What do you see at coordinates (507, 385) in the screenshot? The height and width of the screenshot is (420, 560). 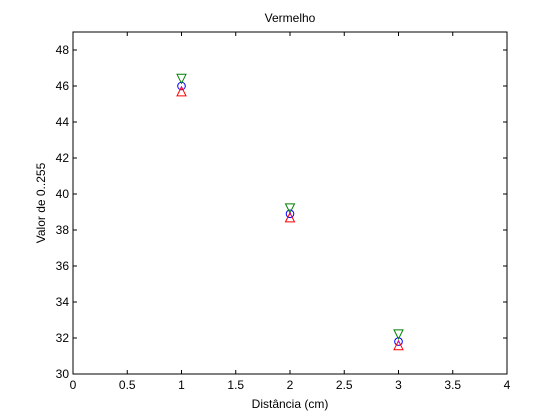 I see `x-tick-label: 4` at bounding box center [507, 385].